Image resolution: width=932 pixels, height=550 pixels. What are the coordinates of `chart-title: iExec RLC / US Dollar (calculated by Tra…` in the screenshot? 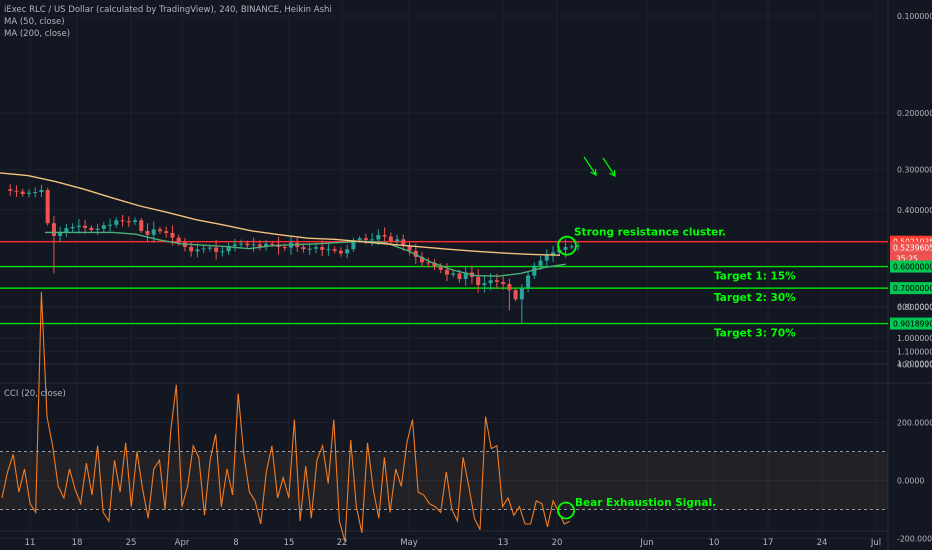 It's located at (168, 10).